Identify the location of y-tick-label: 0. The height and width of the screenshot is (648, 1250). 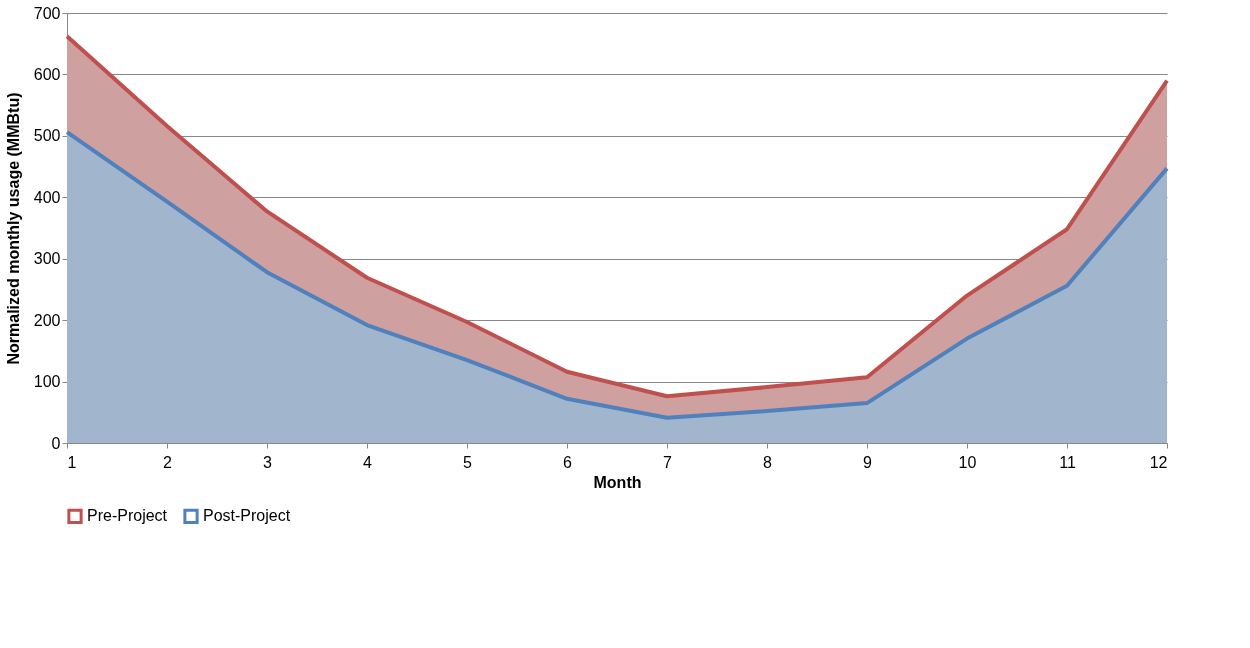
(56, 443).